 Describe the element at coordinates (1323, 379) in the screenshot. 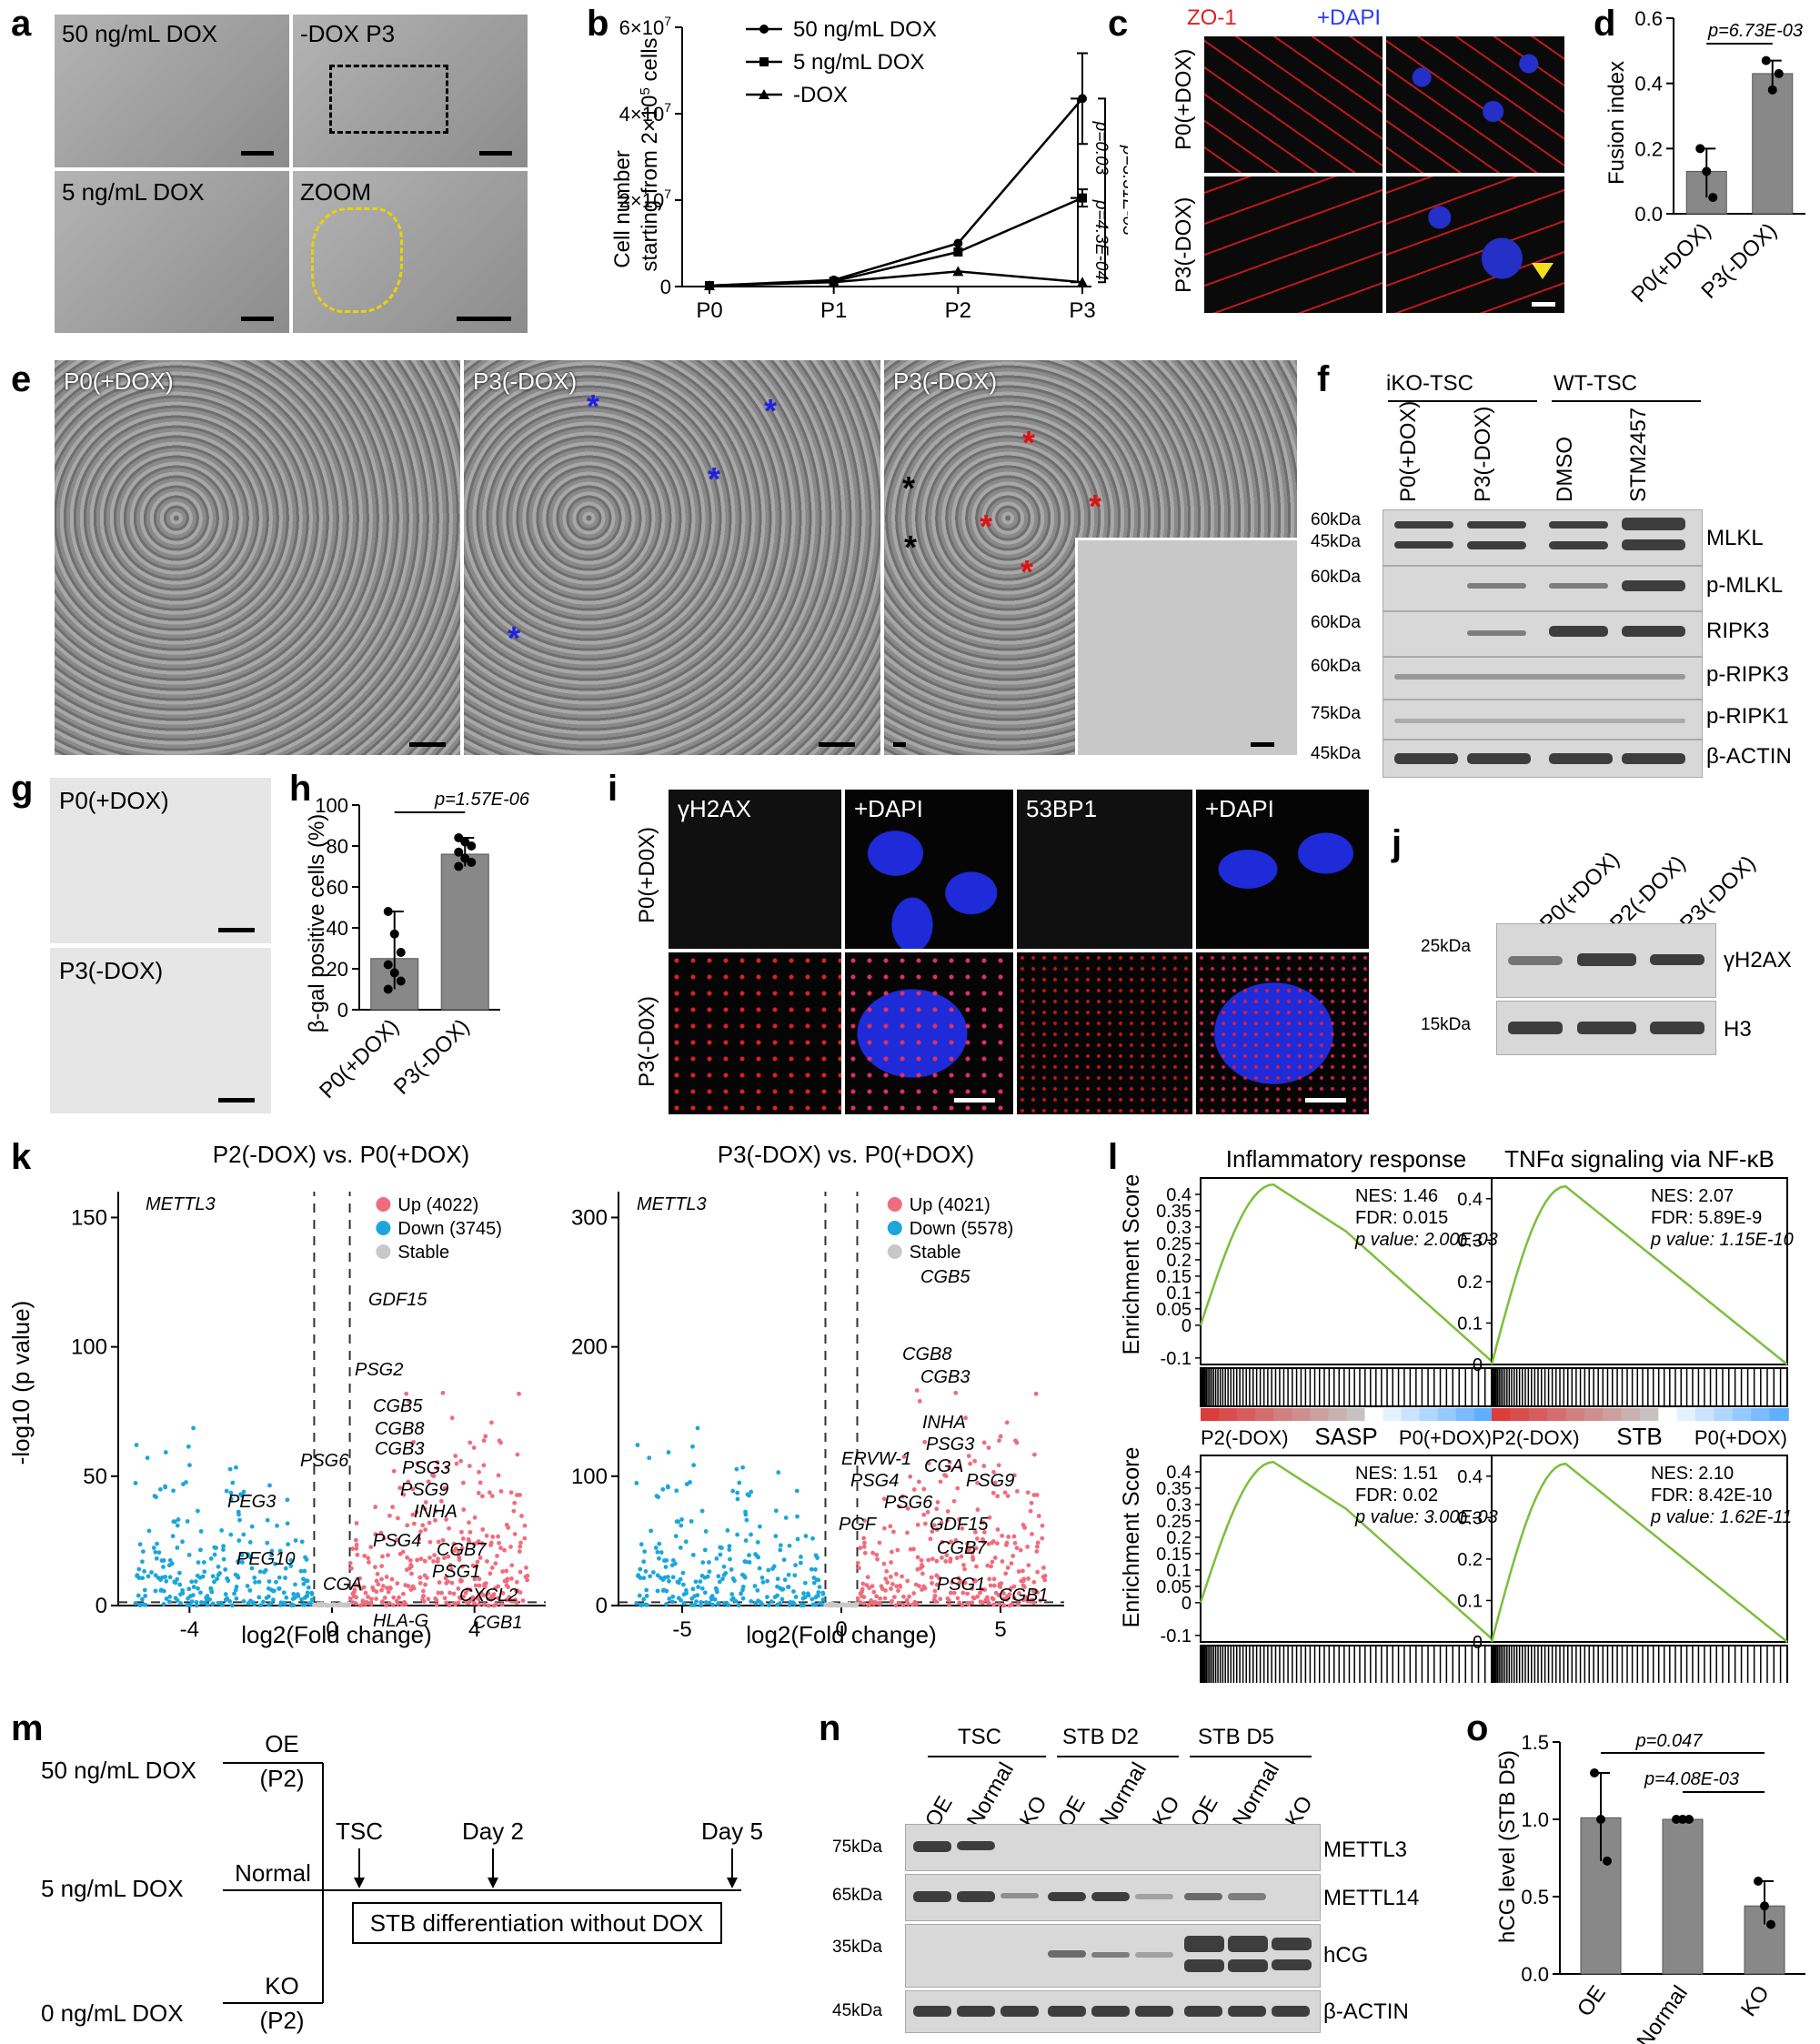

I see `panel-letter-f: f` at that location.